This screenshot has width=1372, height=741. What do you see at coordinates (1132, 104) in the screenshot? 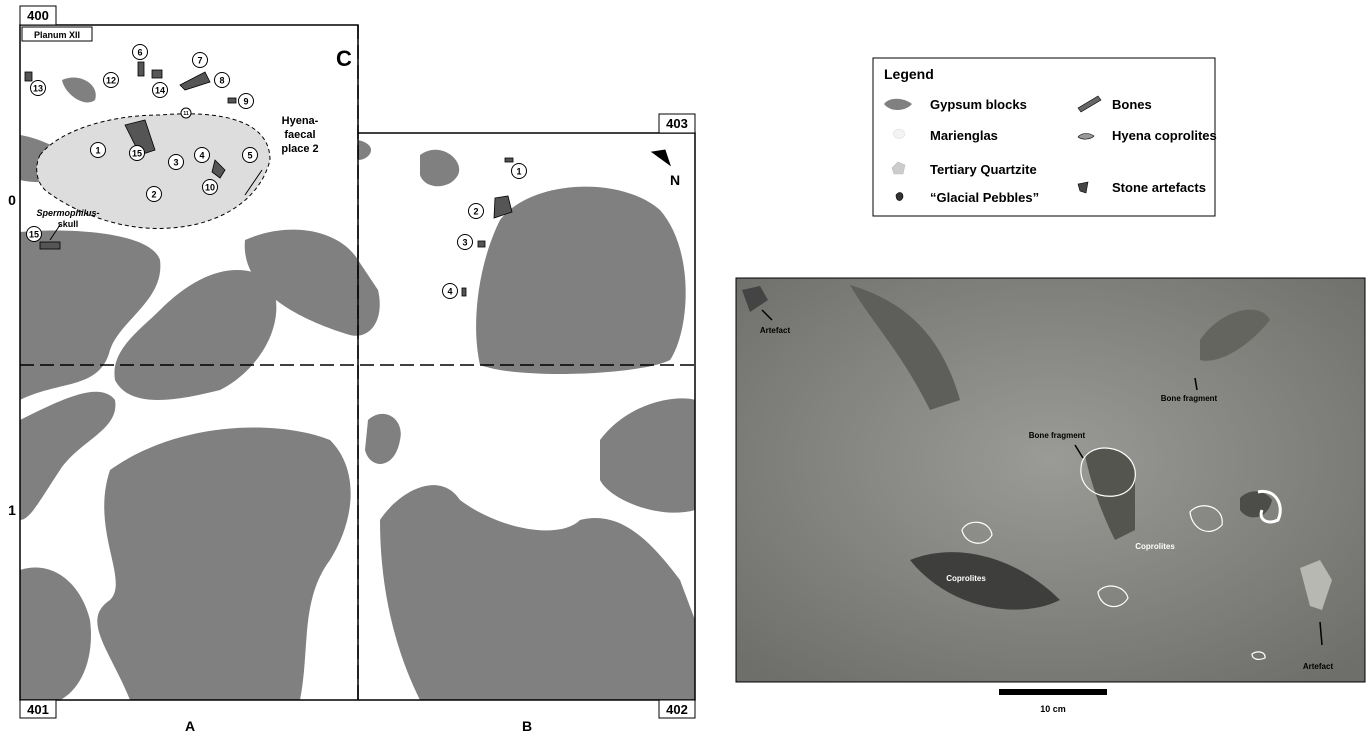
I see `legend-item: Bones` at bounding box center [1132, 104].